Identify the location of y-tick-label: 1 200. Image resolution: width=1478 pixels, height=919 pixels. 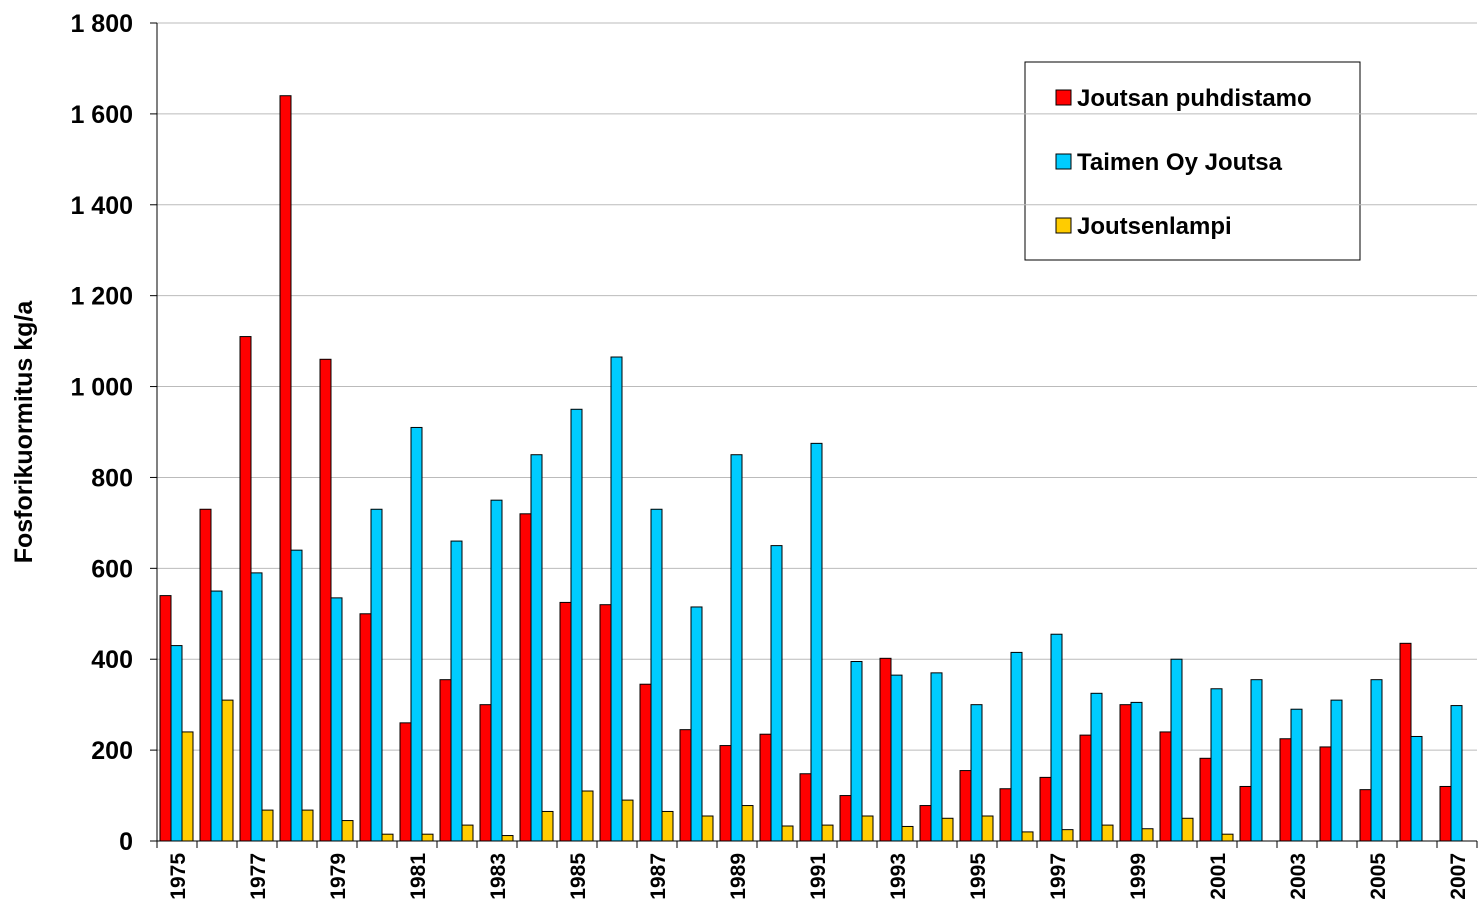
(101, 297).